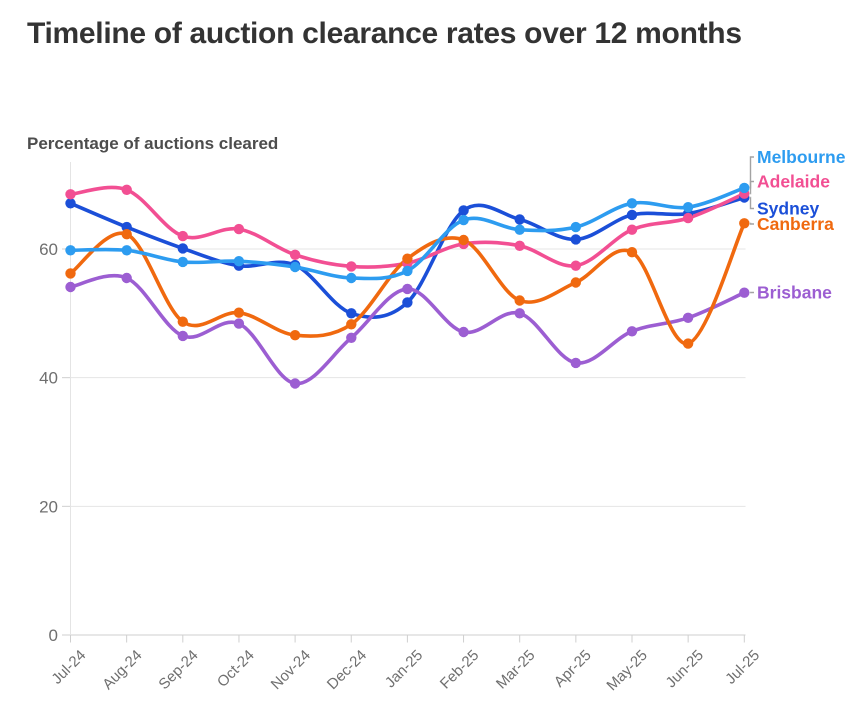  I want to click on x-tick-label: Dec-24, so click(347, 670).